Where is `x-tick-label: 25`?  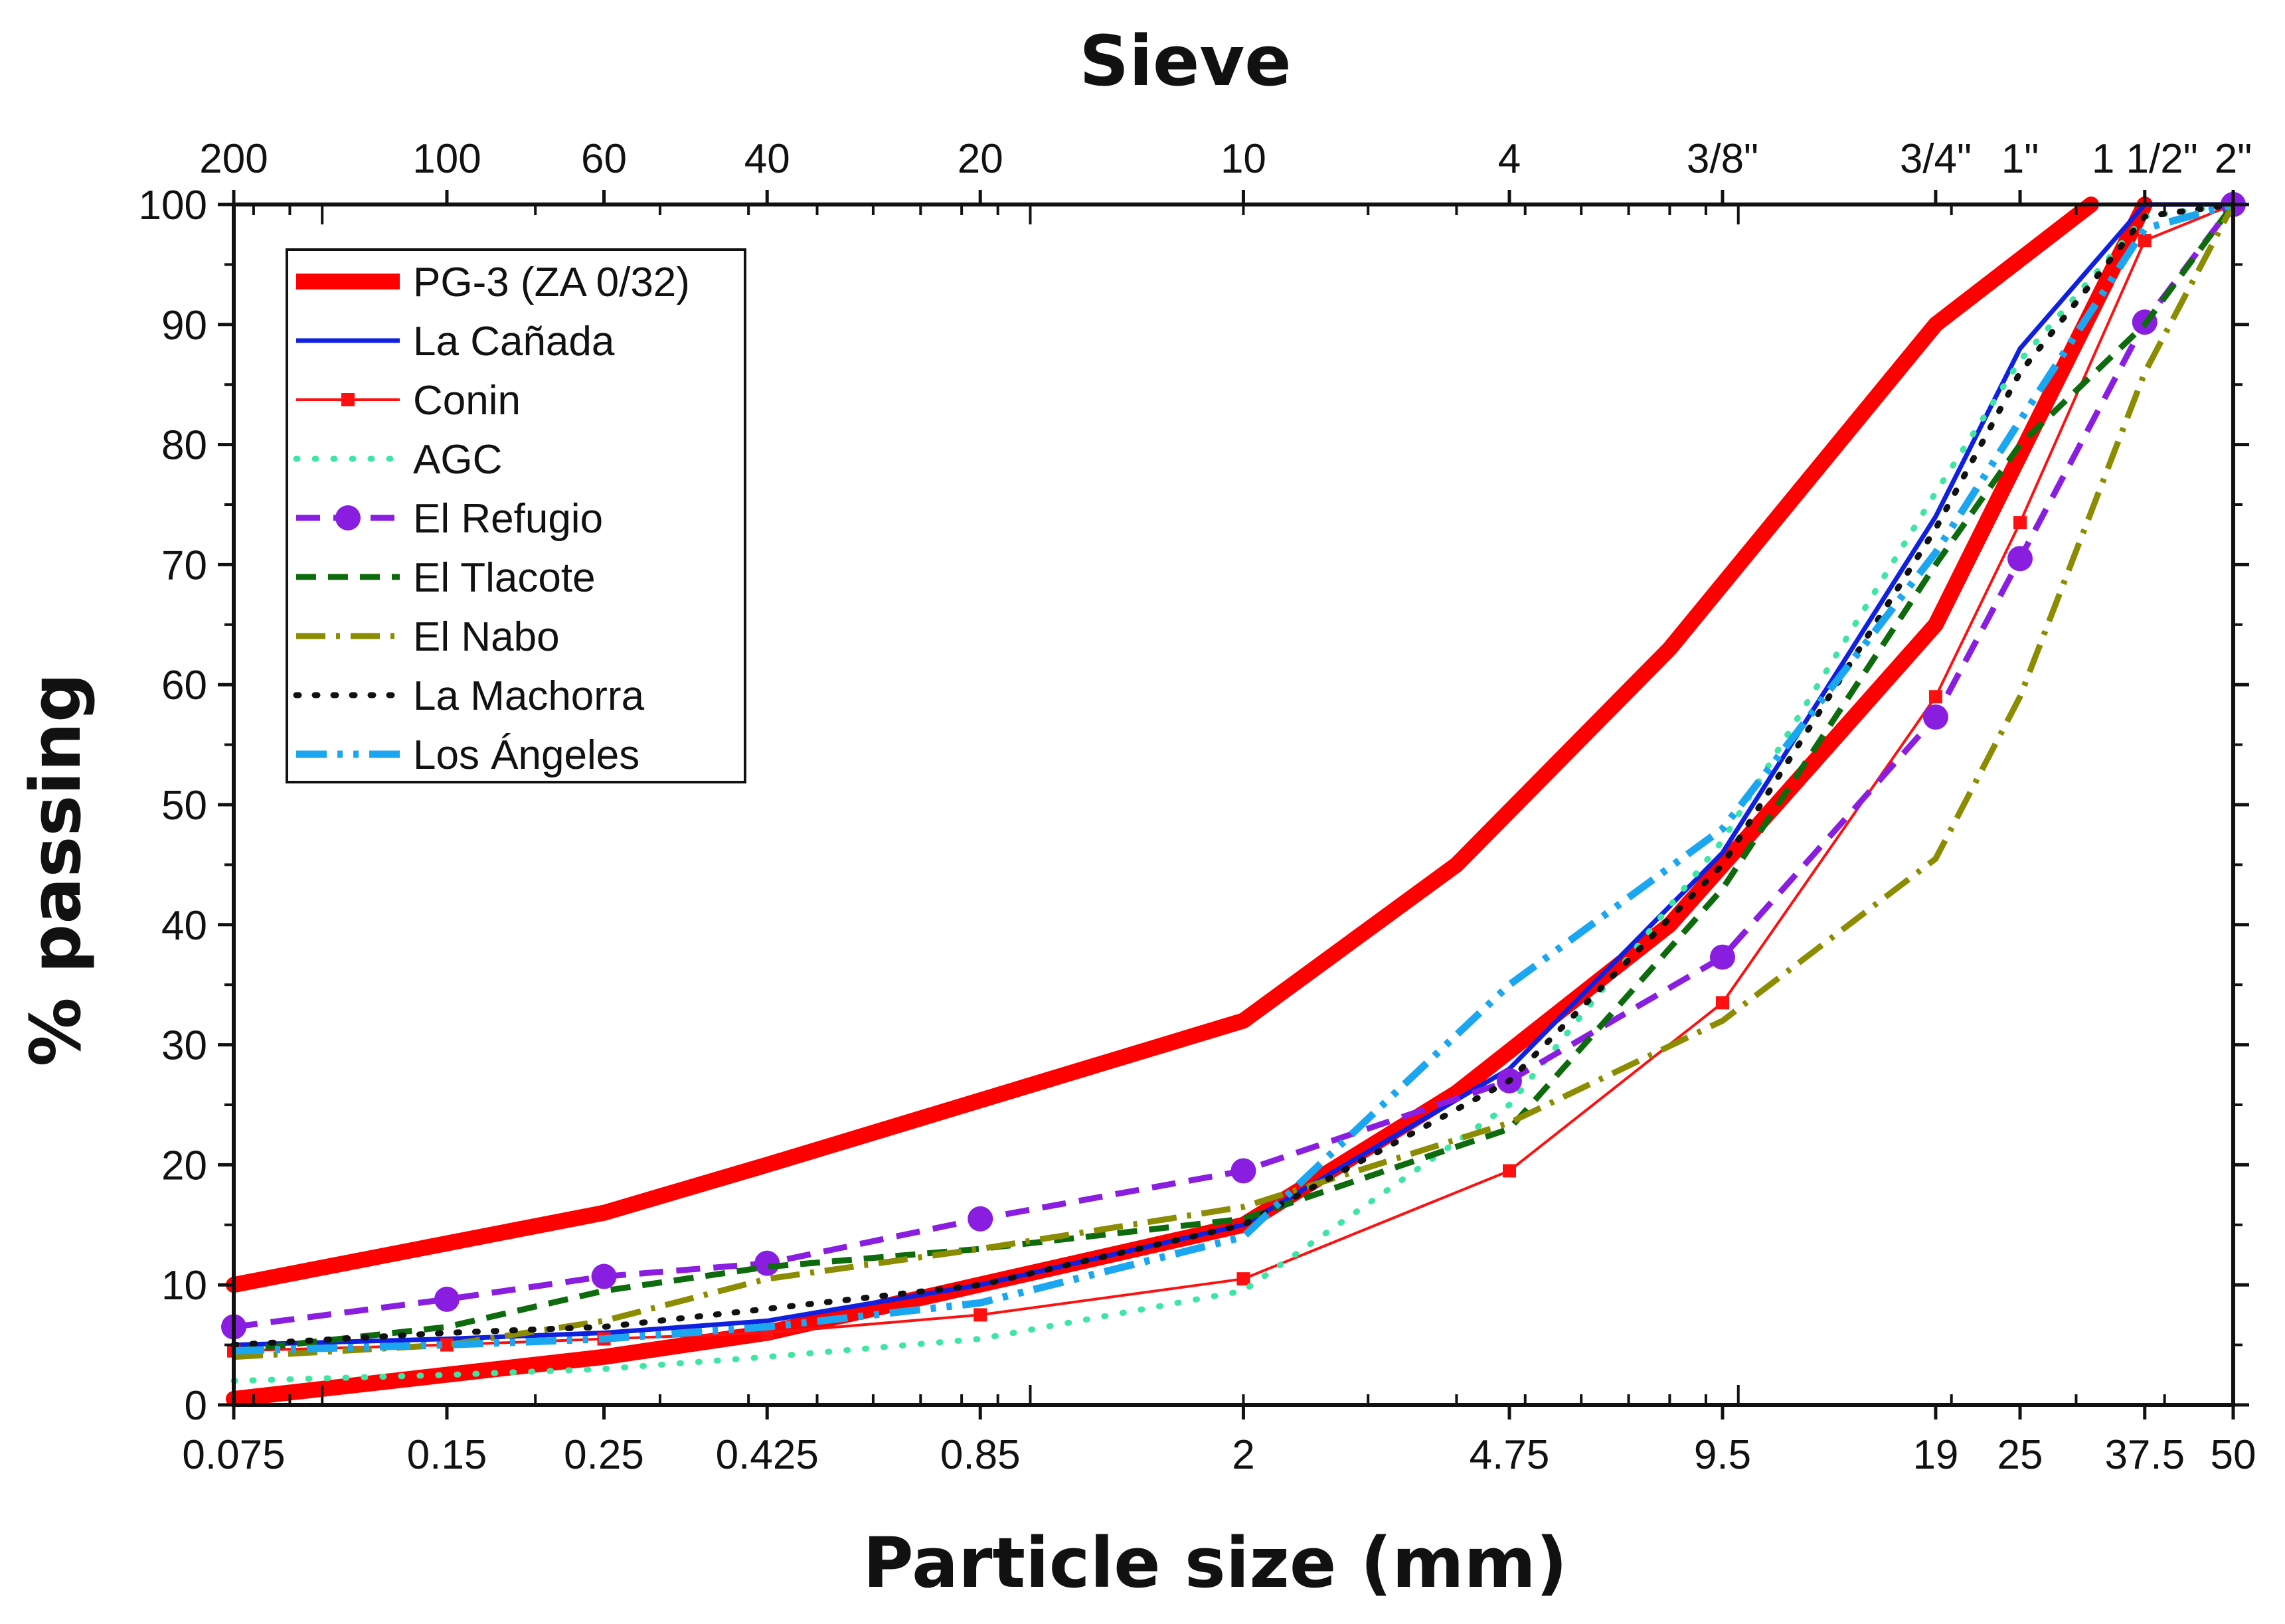
x-tick-label: 25 is located at coordinates (2020, 1455).